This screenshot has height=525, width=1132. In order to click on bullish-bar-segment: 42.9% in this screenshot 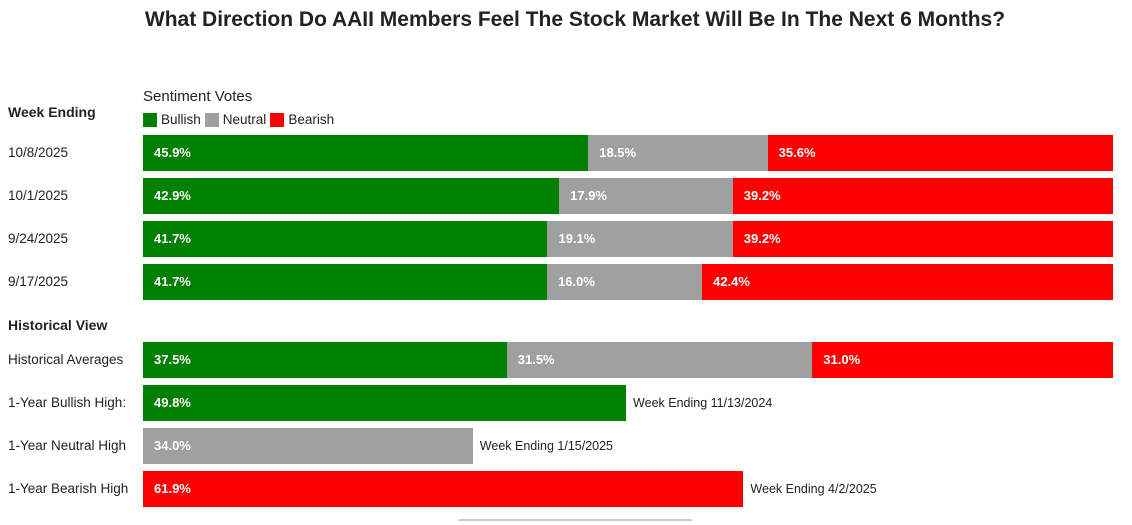, I will do `click(351, 196)`.